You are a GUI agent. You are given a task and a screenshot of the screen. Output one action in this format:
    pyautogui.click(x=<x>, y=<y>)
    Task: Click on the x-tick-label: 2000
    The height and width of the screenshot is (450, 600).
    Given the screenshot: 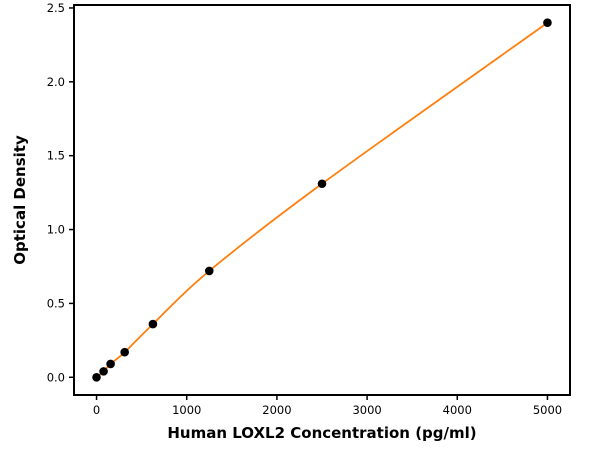 What is the action you would take?
    pyautogui.click(x=276, y=410)
    